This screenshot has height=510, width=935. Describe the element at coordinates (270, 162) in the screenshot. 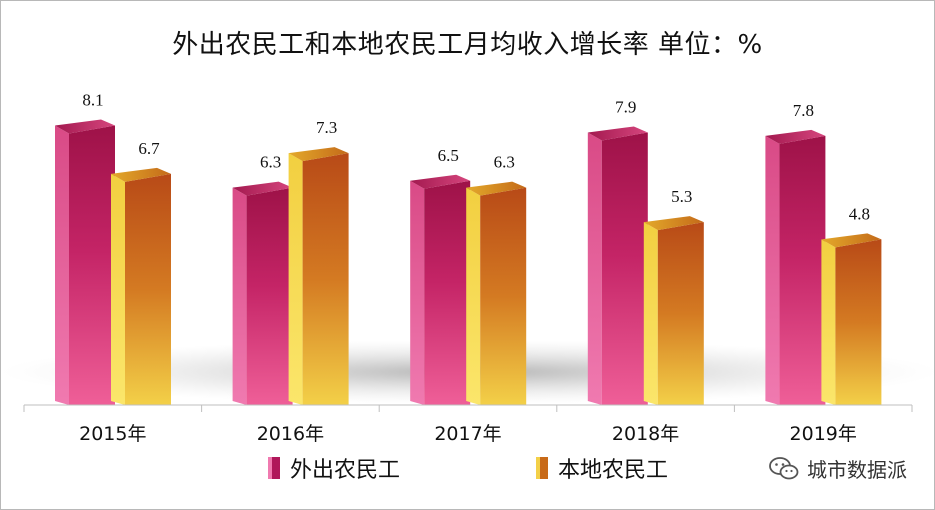

I see `data-label-migrant-2: 6.3` at that location.